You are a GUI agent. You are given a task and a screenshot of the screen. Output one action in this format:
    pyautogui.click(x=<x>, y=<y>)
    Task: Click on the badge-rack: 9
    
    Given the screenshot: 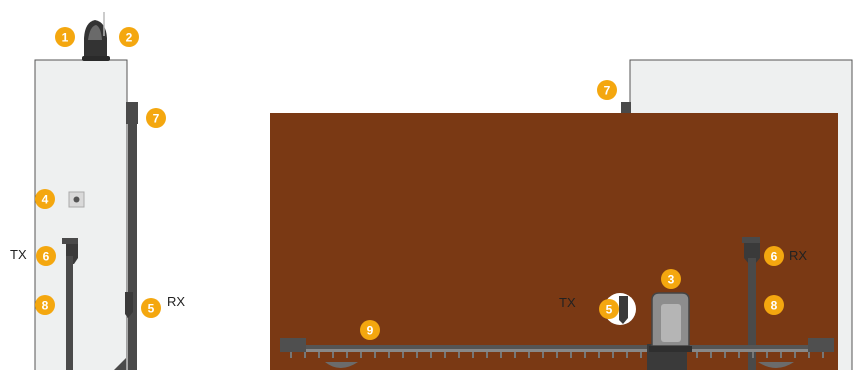 What is the action you would take?
    pyautogui.click(x=370, y=330)
    